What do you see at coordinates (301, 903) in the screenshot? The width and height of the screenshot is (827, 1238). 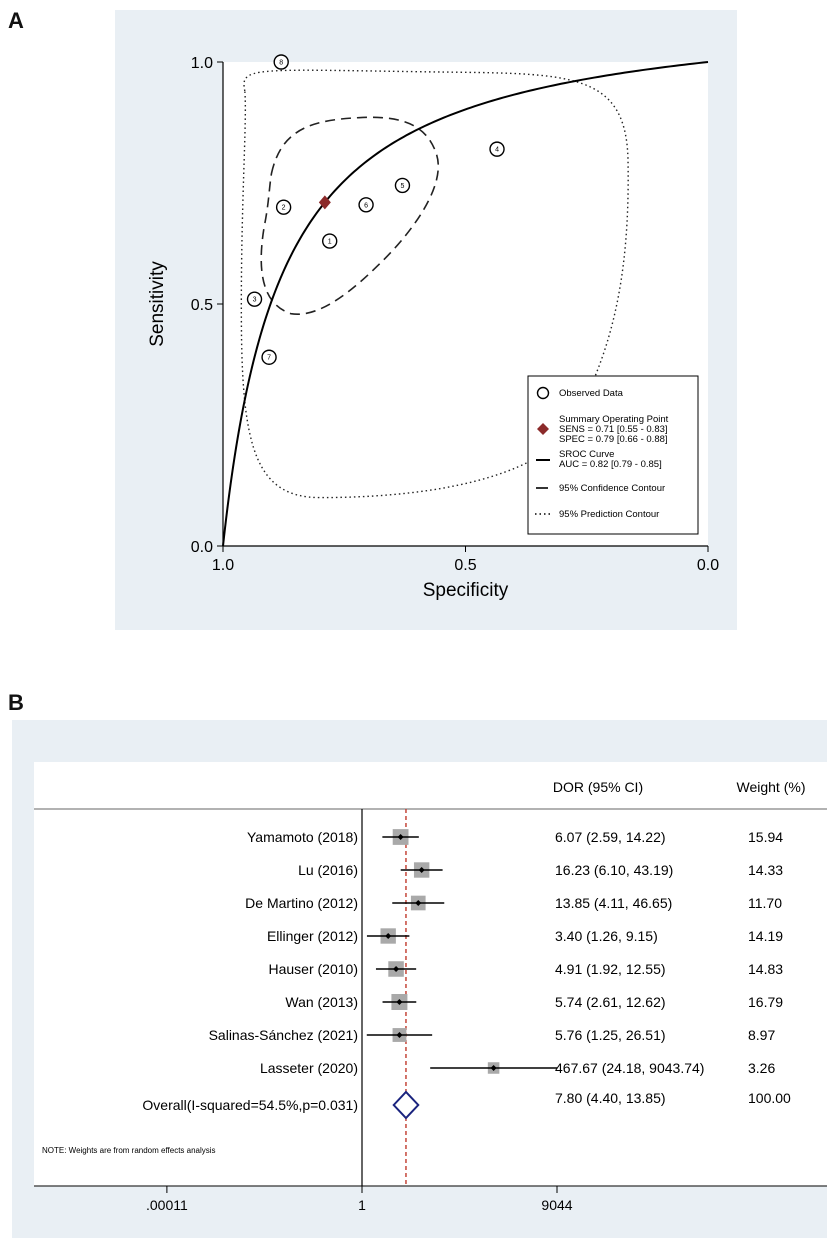 I see `study-name: De Martino (2012)` at bounding box center [301, 903].